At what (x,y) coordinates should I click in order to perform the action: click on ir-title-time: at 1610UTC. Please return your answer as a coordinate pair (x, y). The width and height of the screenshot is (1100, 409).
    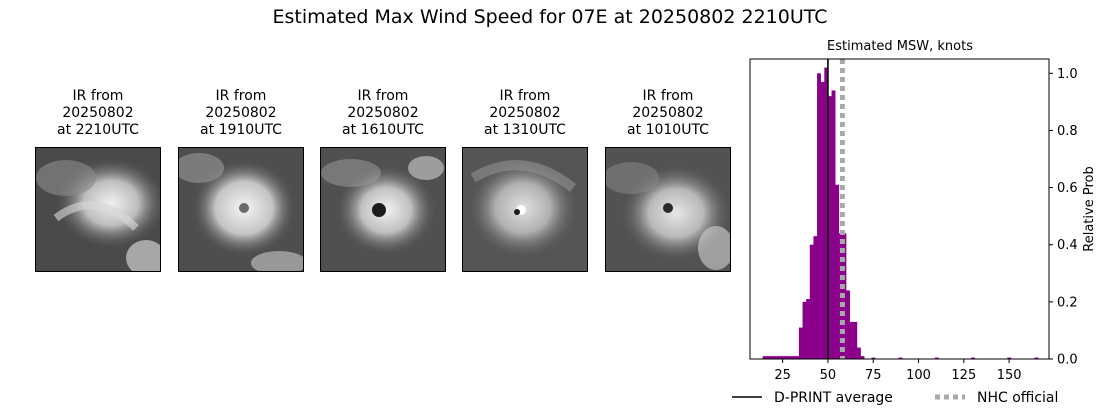
    Looking at the image, I should click on (383, 130).